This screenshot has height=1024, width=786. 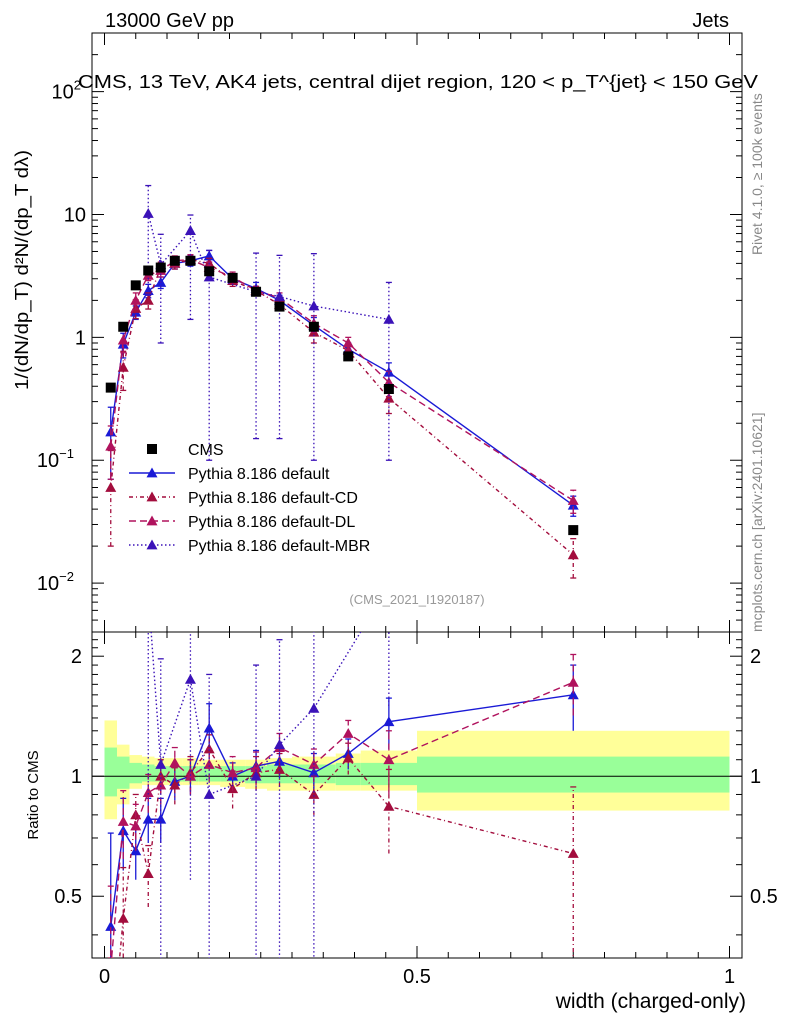 What do you see at coordinates (271, 522) in the screenshot?
I see `legend-label: Pythia 8.186 default-DL` at bounding box center [271, 522].